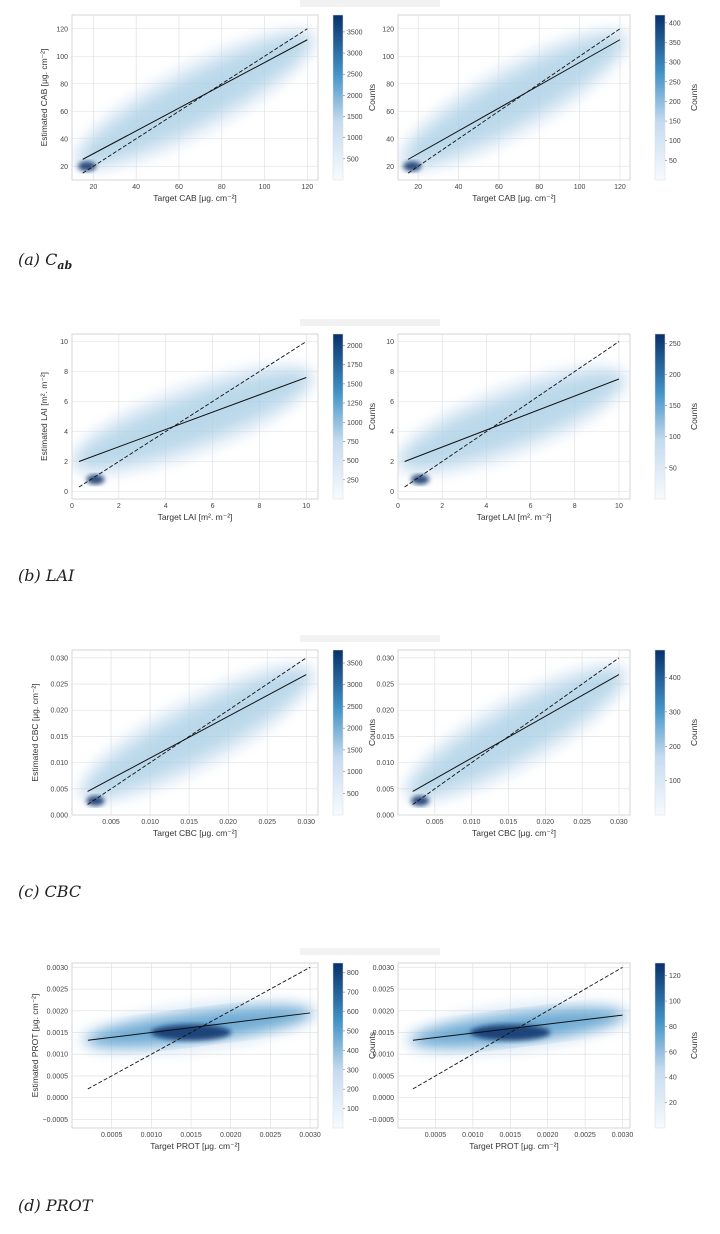  What do you see at coordinates (195, 517) in the screenshot?
I see `x-axis-label: Target LAI [m². m⁻²]` at bounding box center [195, 517].